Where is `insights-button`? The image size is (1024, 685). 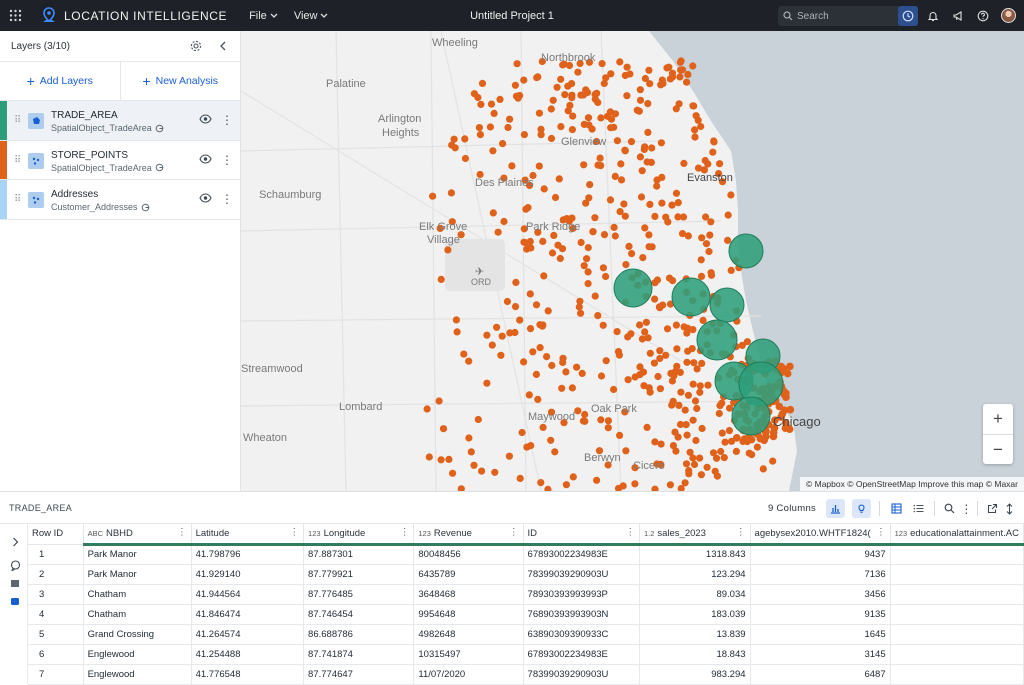
insights-button is located at coordinates (861, 508).